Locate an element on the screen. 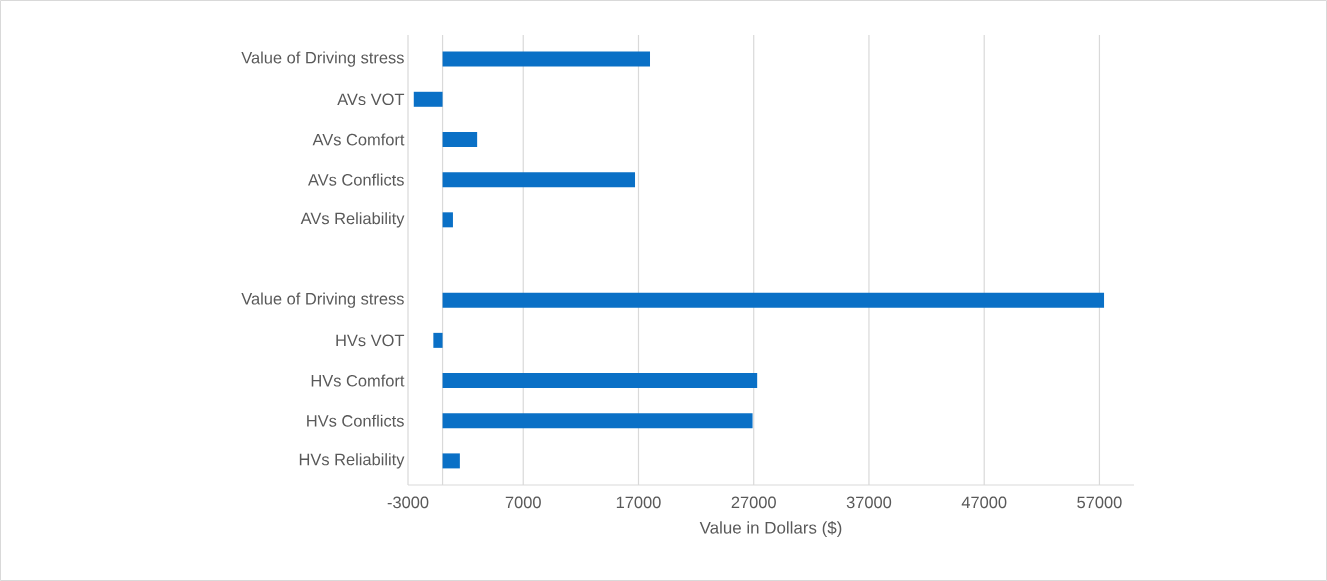 The height and width of the screenshot is (581, 1327). y-tick-label: HVs VOT is located at coordinates (370, 340).